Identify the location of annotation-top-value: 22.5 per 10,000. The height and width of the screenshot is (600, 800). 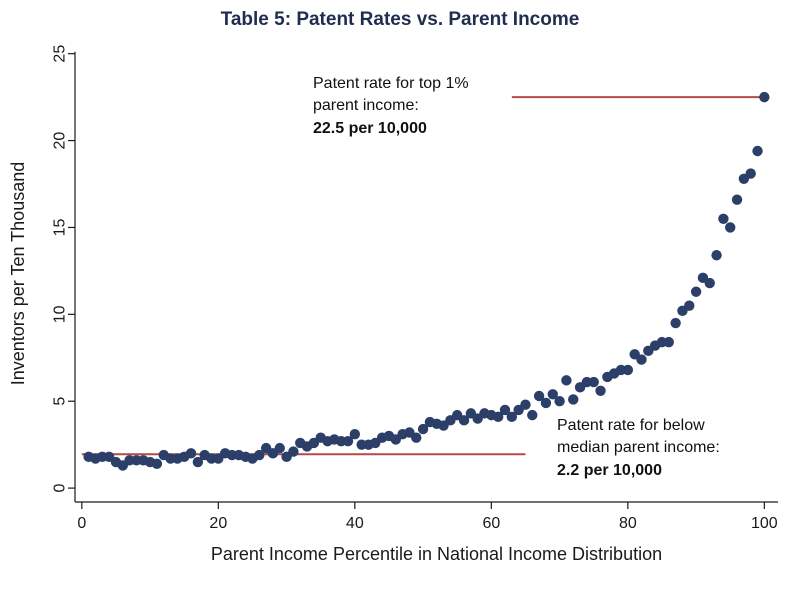
(370, 128).